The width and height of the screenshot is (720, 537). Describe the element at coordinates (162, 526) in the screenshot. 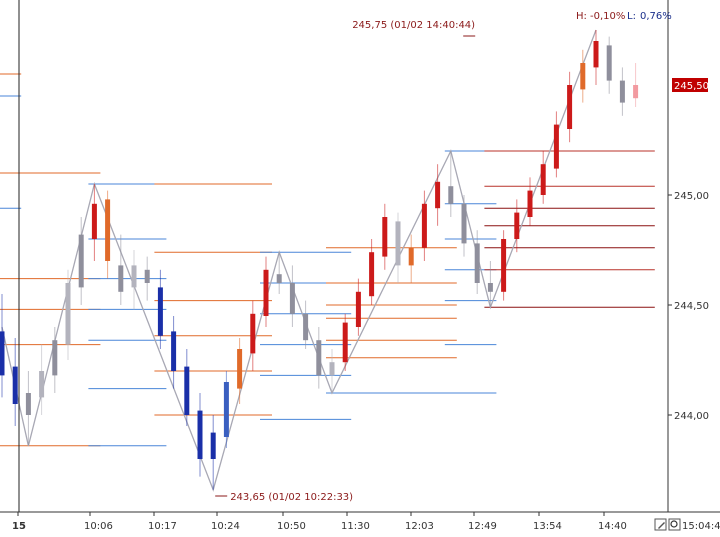

I see `x-tick-label: 10:17` at that location.